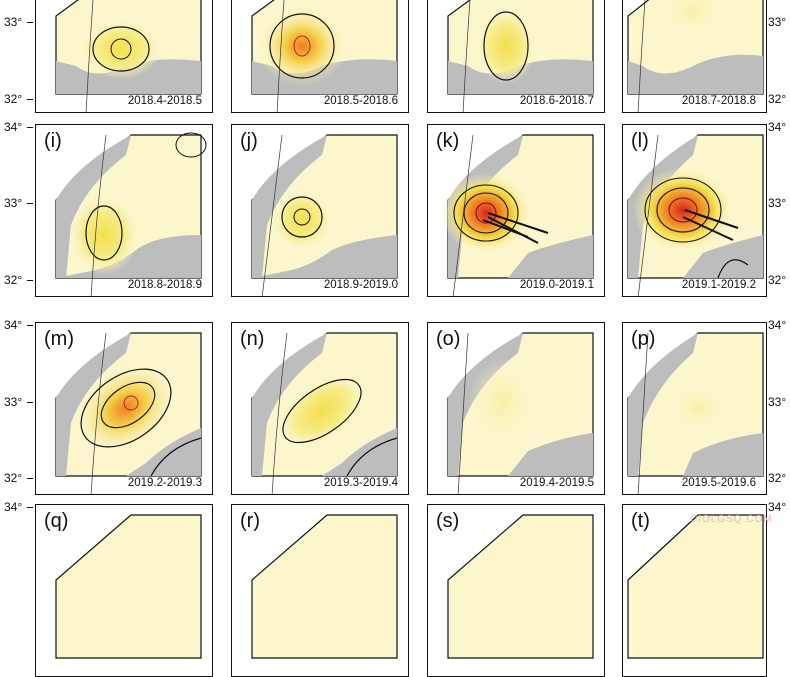 The height and width of the screenshot is (677, 790). Describe the element at coordinates (556, 483) in the screenshot. I see `period-label: 2019.4-2019.5` at that location.